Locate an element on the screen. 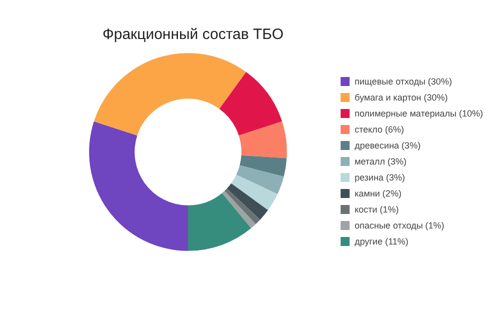 This screenshot has height=330, width=500. chart-title: Фракционный состав ТБО is located at coordinates (193, 34).